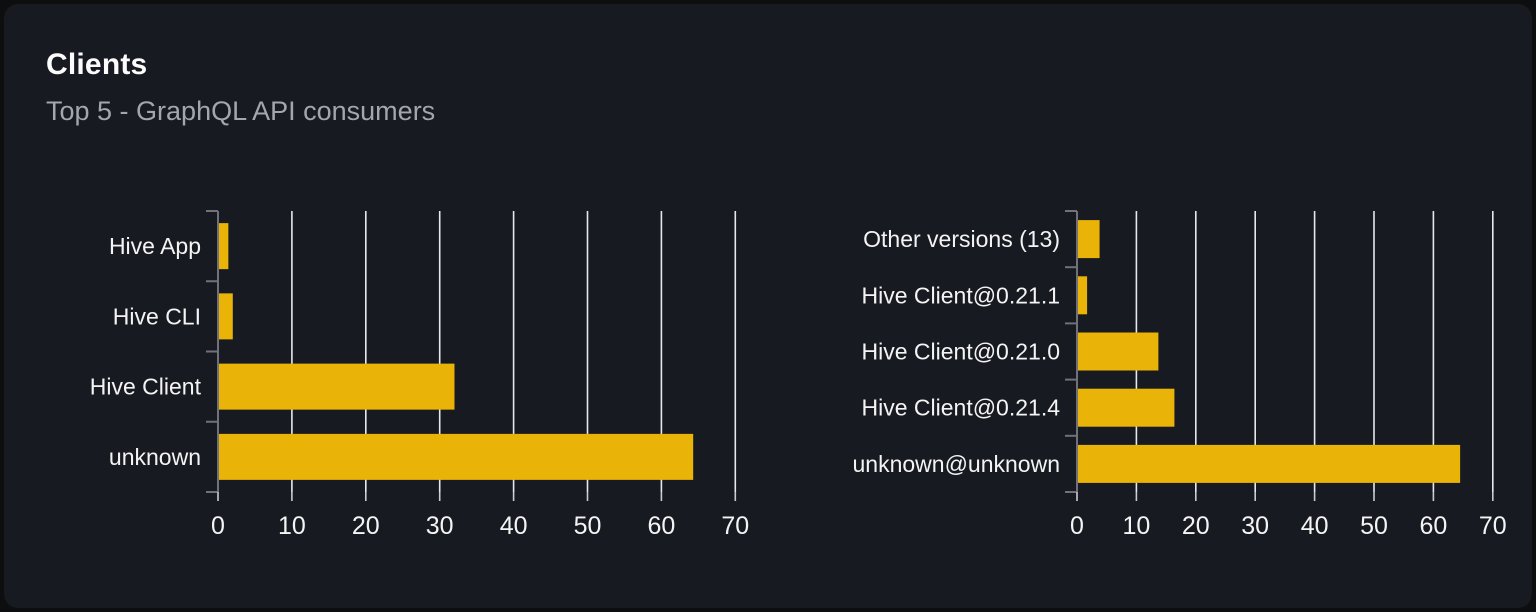 The height and width of the screenshot is (612, 1536). Describe the element at coordinates (456, 456) in the screenshot. I see `bar-unknown` at that location.